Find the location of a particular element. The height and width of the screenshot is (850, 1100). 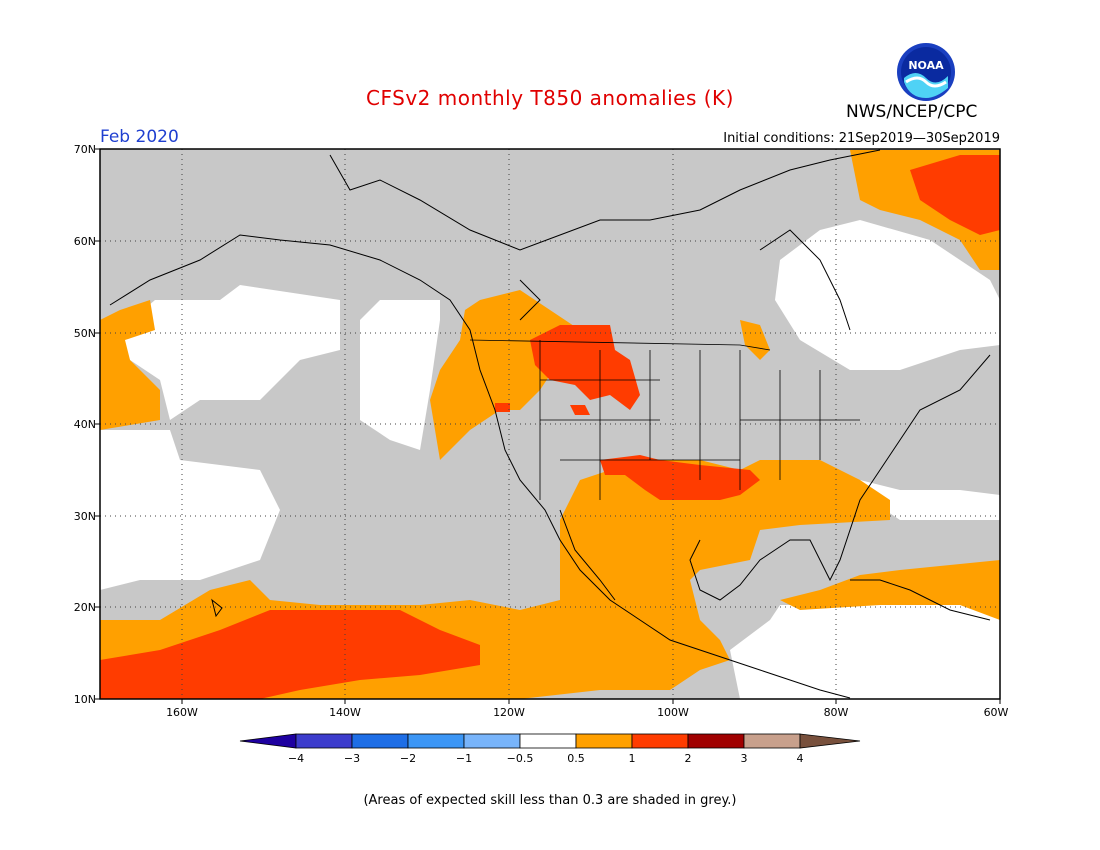

lat-label: 30N is located at coordinates (84, 516).